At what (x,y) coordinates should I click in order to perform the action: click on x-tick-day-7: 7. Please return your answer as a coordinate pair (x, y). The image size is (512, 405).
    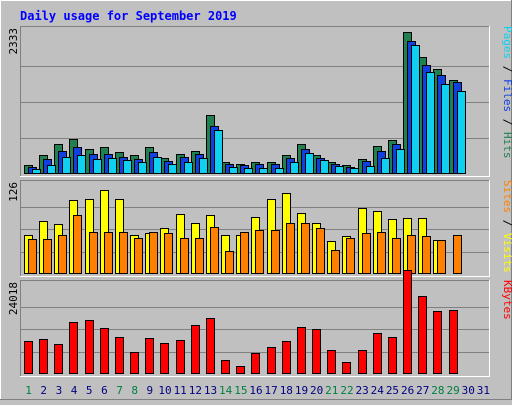
    Looking at the image, I should click on (119, 390).